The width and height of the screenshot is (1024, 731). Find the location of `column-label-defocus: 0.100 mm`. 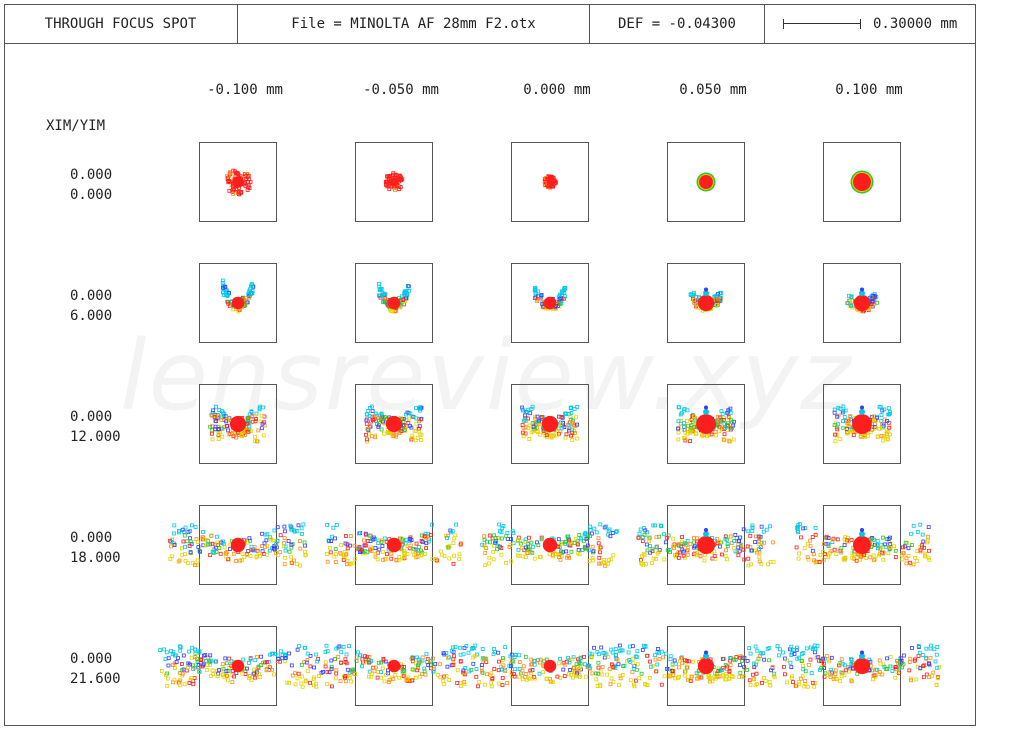

column-label-defocus: 0.100 mm is located at coordinates (869, 90).